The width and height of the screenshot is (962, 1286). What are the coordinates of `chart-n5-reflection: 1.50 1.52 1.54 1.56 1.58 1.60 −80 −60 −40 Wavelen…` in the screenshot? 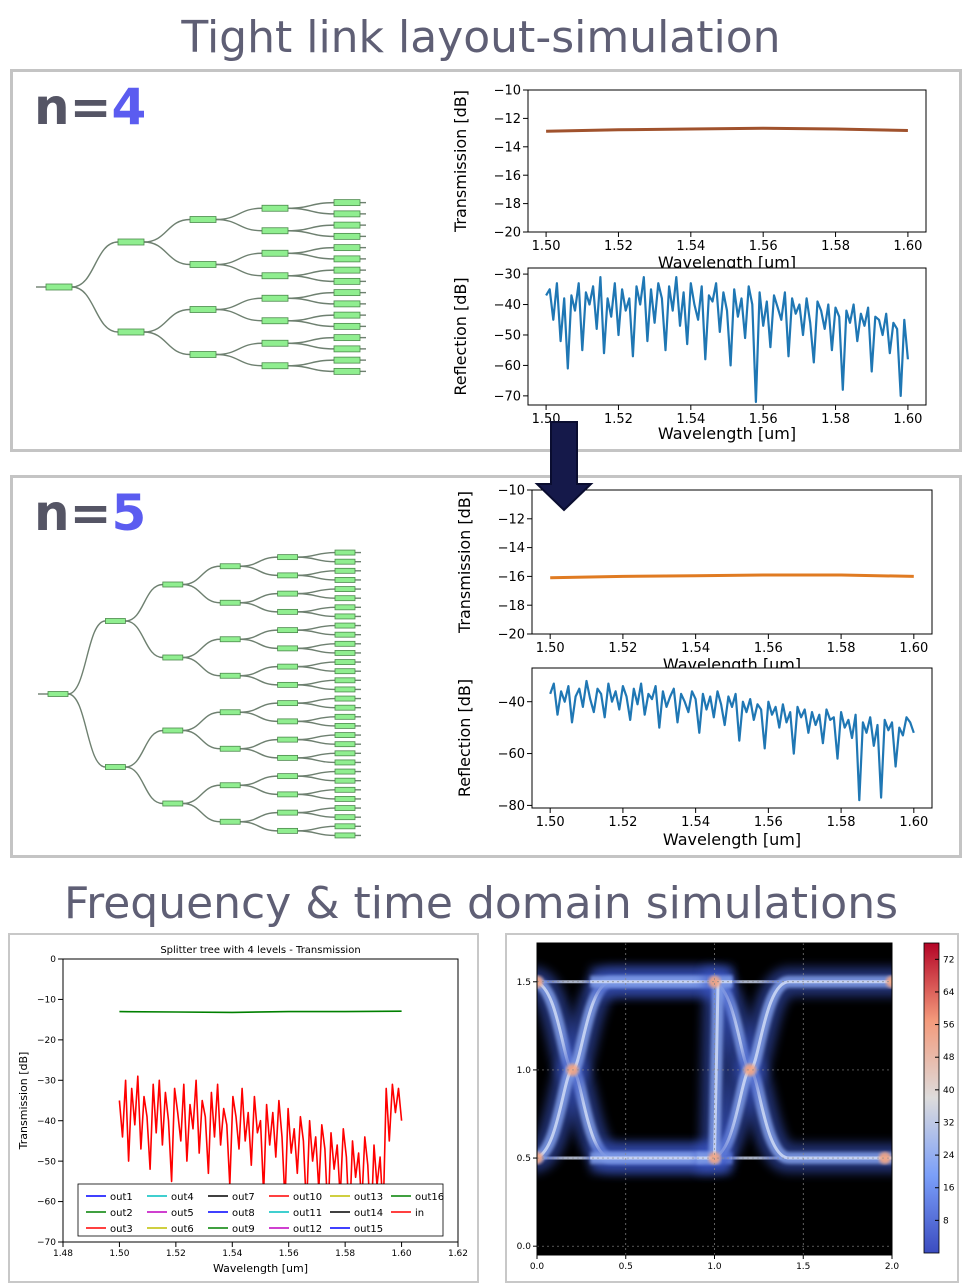 It's located at (694, 758).